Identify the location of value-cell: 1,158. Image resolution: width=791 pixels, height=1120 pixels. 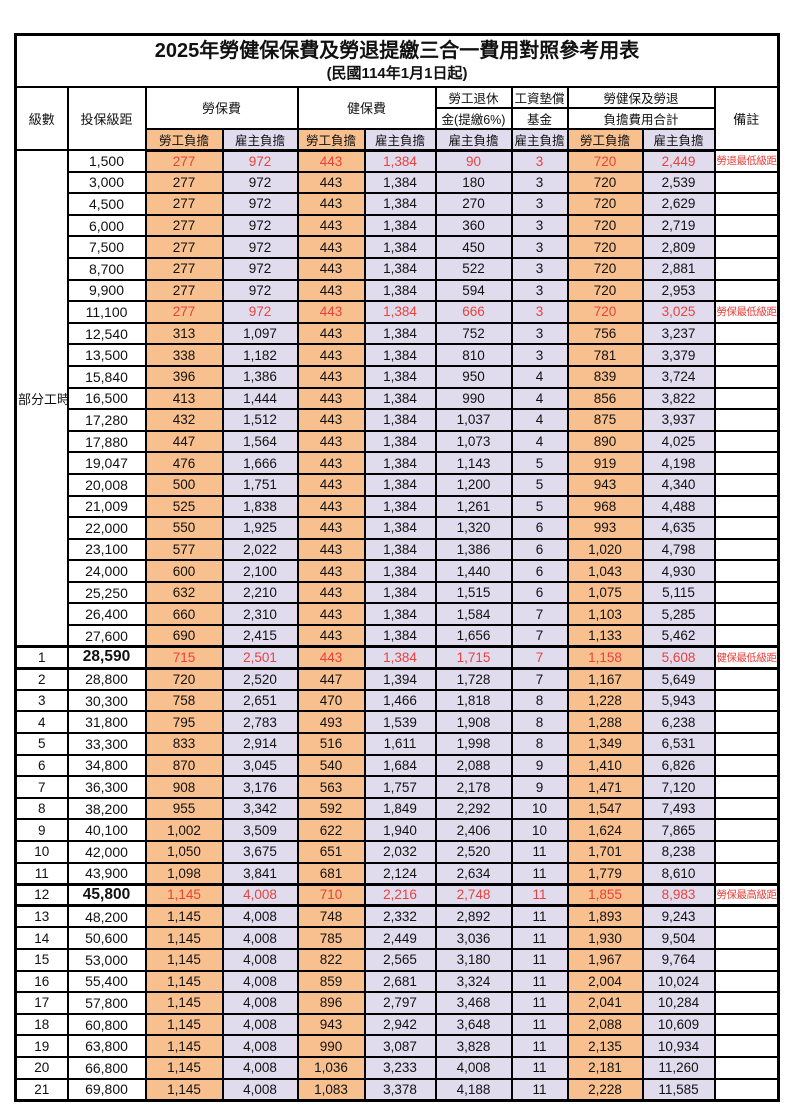
(605, 657).